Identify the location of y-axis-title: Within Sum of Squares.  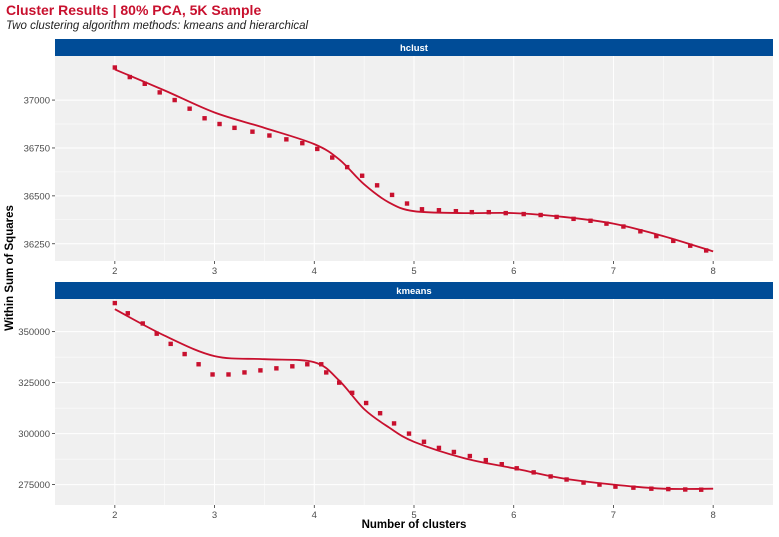
(10, 268).